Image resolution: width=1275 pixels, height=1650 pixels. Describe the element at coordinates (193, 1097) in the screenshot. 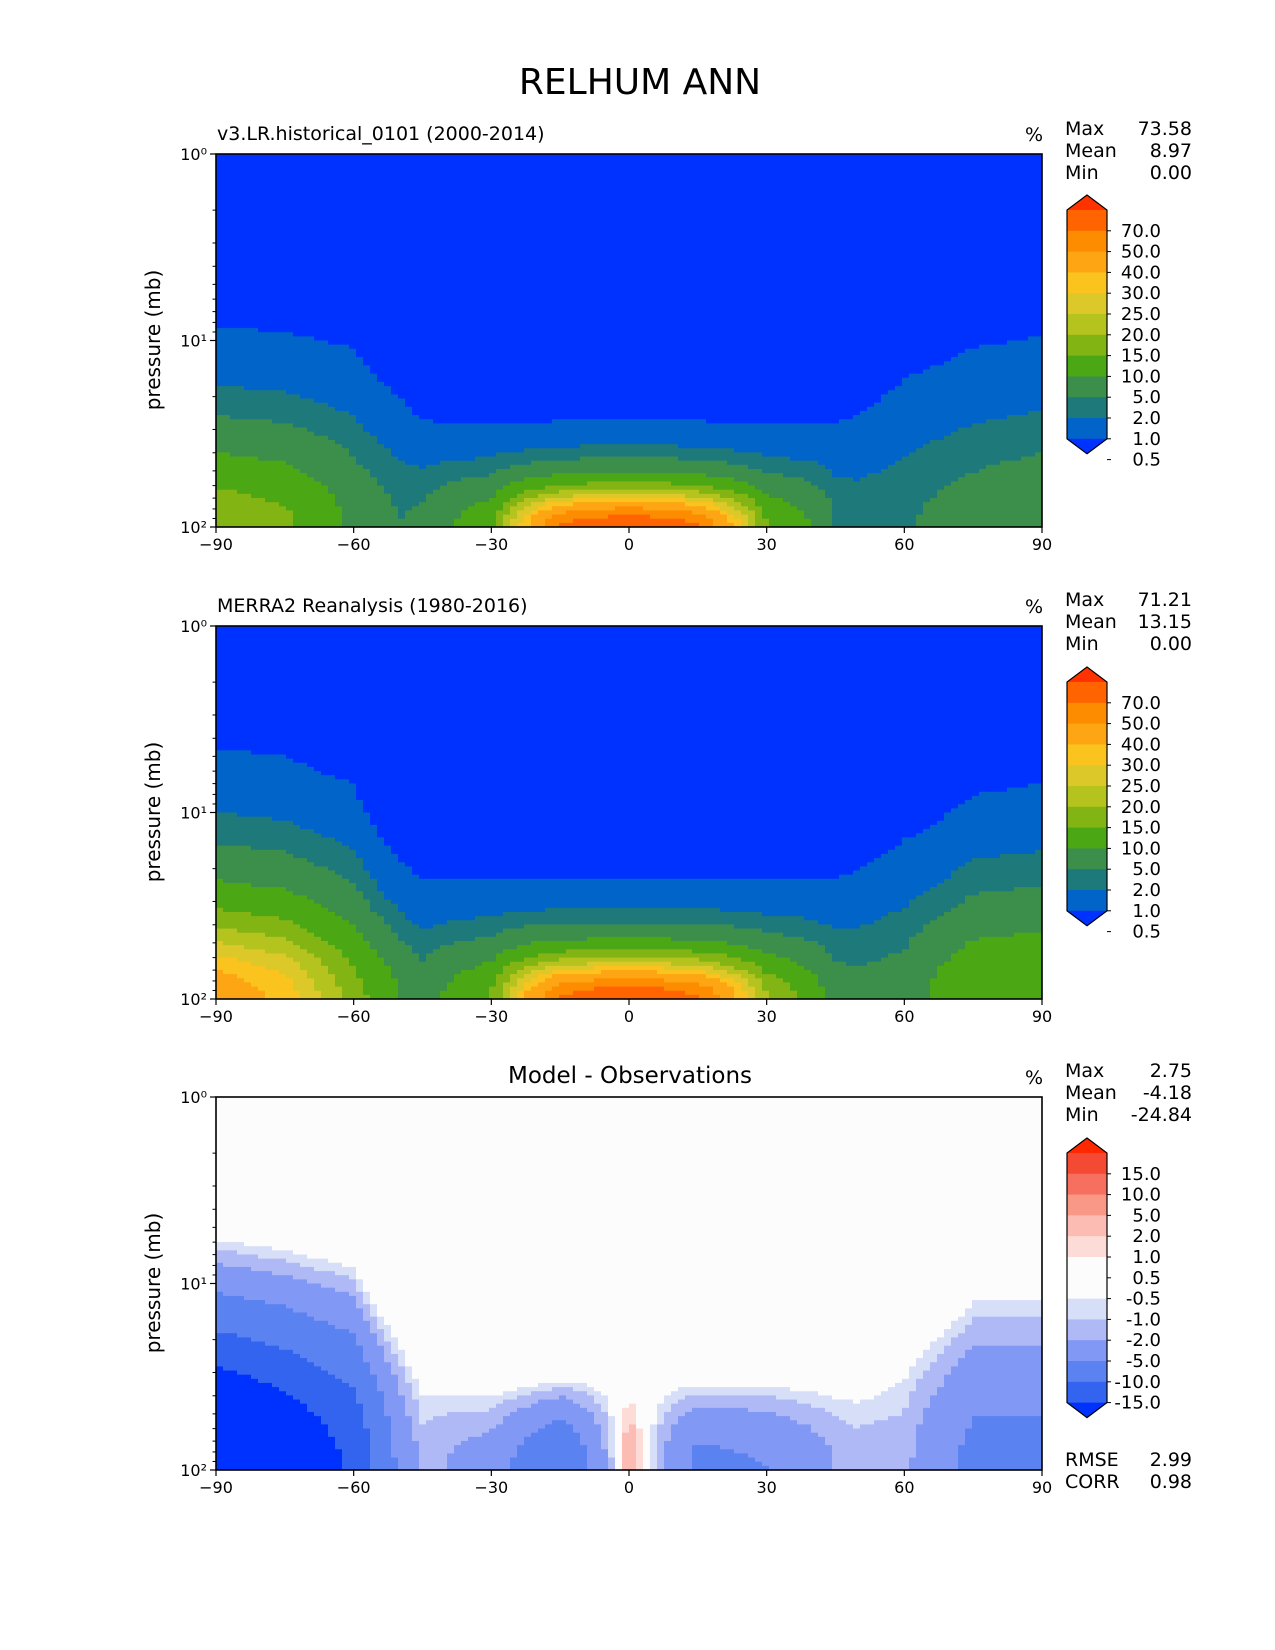

I see `y-tick-label: 10⁰` at that location.